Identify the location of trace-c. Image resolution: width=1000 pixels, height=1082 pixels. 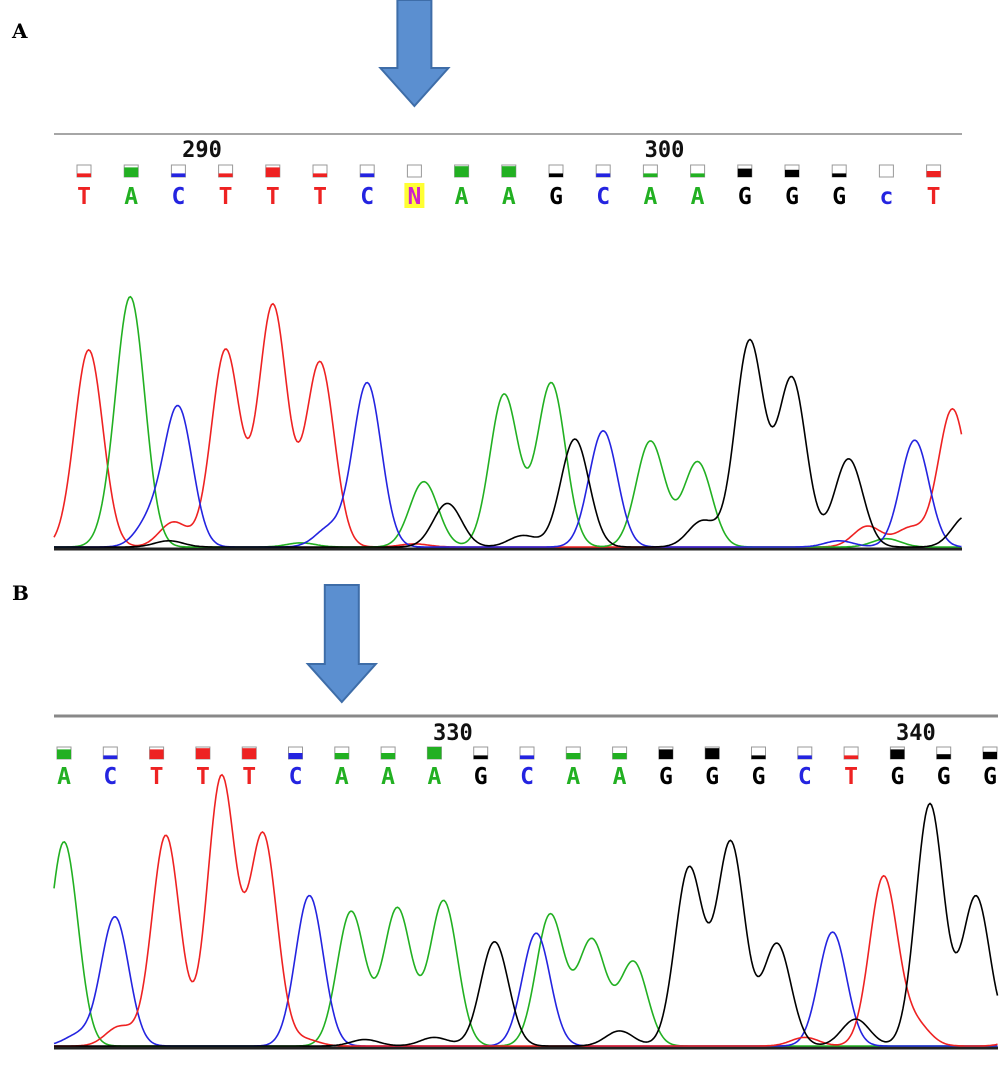
(508, 464).